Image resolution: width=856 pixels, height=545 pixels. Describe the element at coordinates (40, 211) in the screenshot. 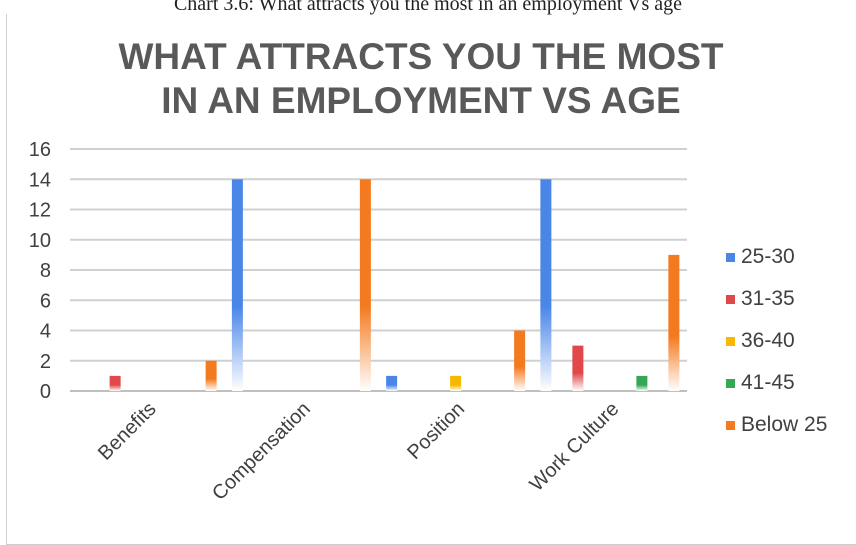

I see `y-tick-label: 12` at that location.